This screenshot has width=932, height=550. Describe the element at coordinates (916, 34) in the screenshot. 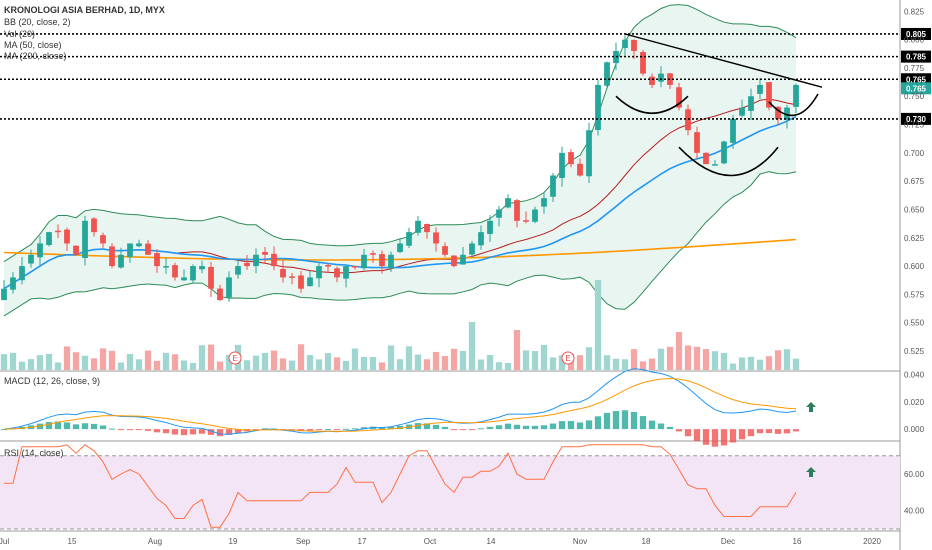

I see `price-tag-label: 0.805` at that location.